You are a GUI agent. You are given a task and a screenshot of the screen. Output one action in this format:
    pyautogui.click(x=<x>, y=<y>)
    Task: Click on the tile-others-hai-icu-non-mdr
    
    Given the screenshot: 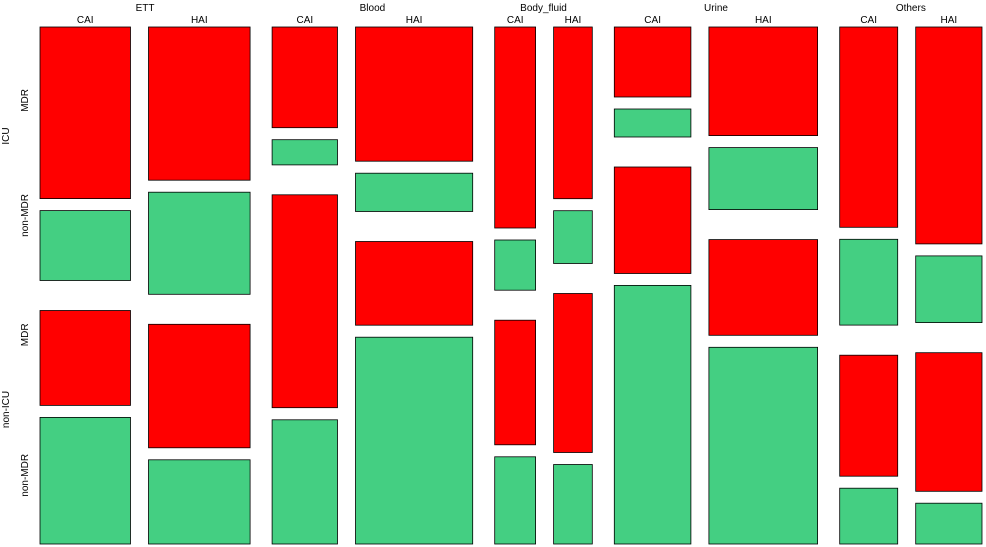 What is the action you would take?
    pyautogui.click(x=949, y=289)
    